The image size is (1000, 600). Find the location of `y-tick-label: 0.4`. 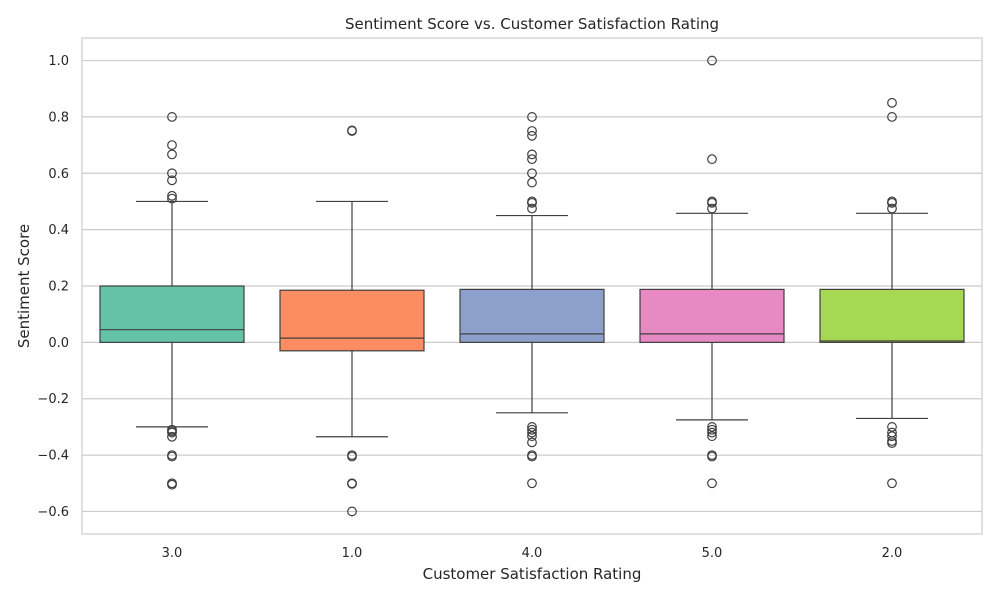

y-tick-label: 0.4 is located at coordinates (58, 230).